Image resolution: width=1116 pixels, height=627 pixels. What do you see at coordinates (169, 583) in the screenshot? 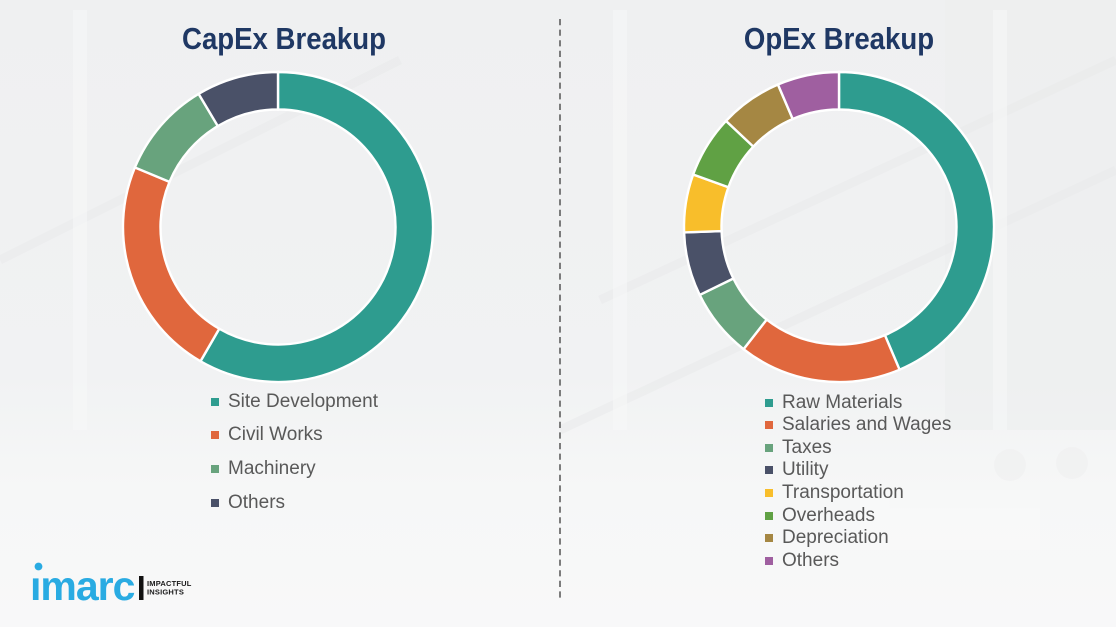
I see `svg-text: IMPACTFUL` at bounding box center [169, 583].